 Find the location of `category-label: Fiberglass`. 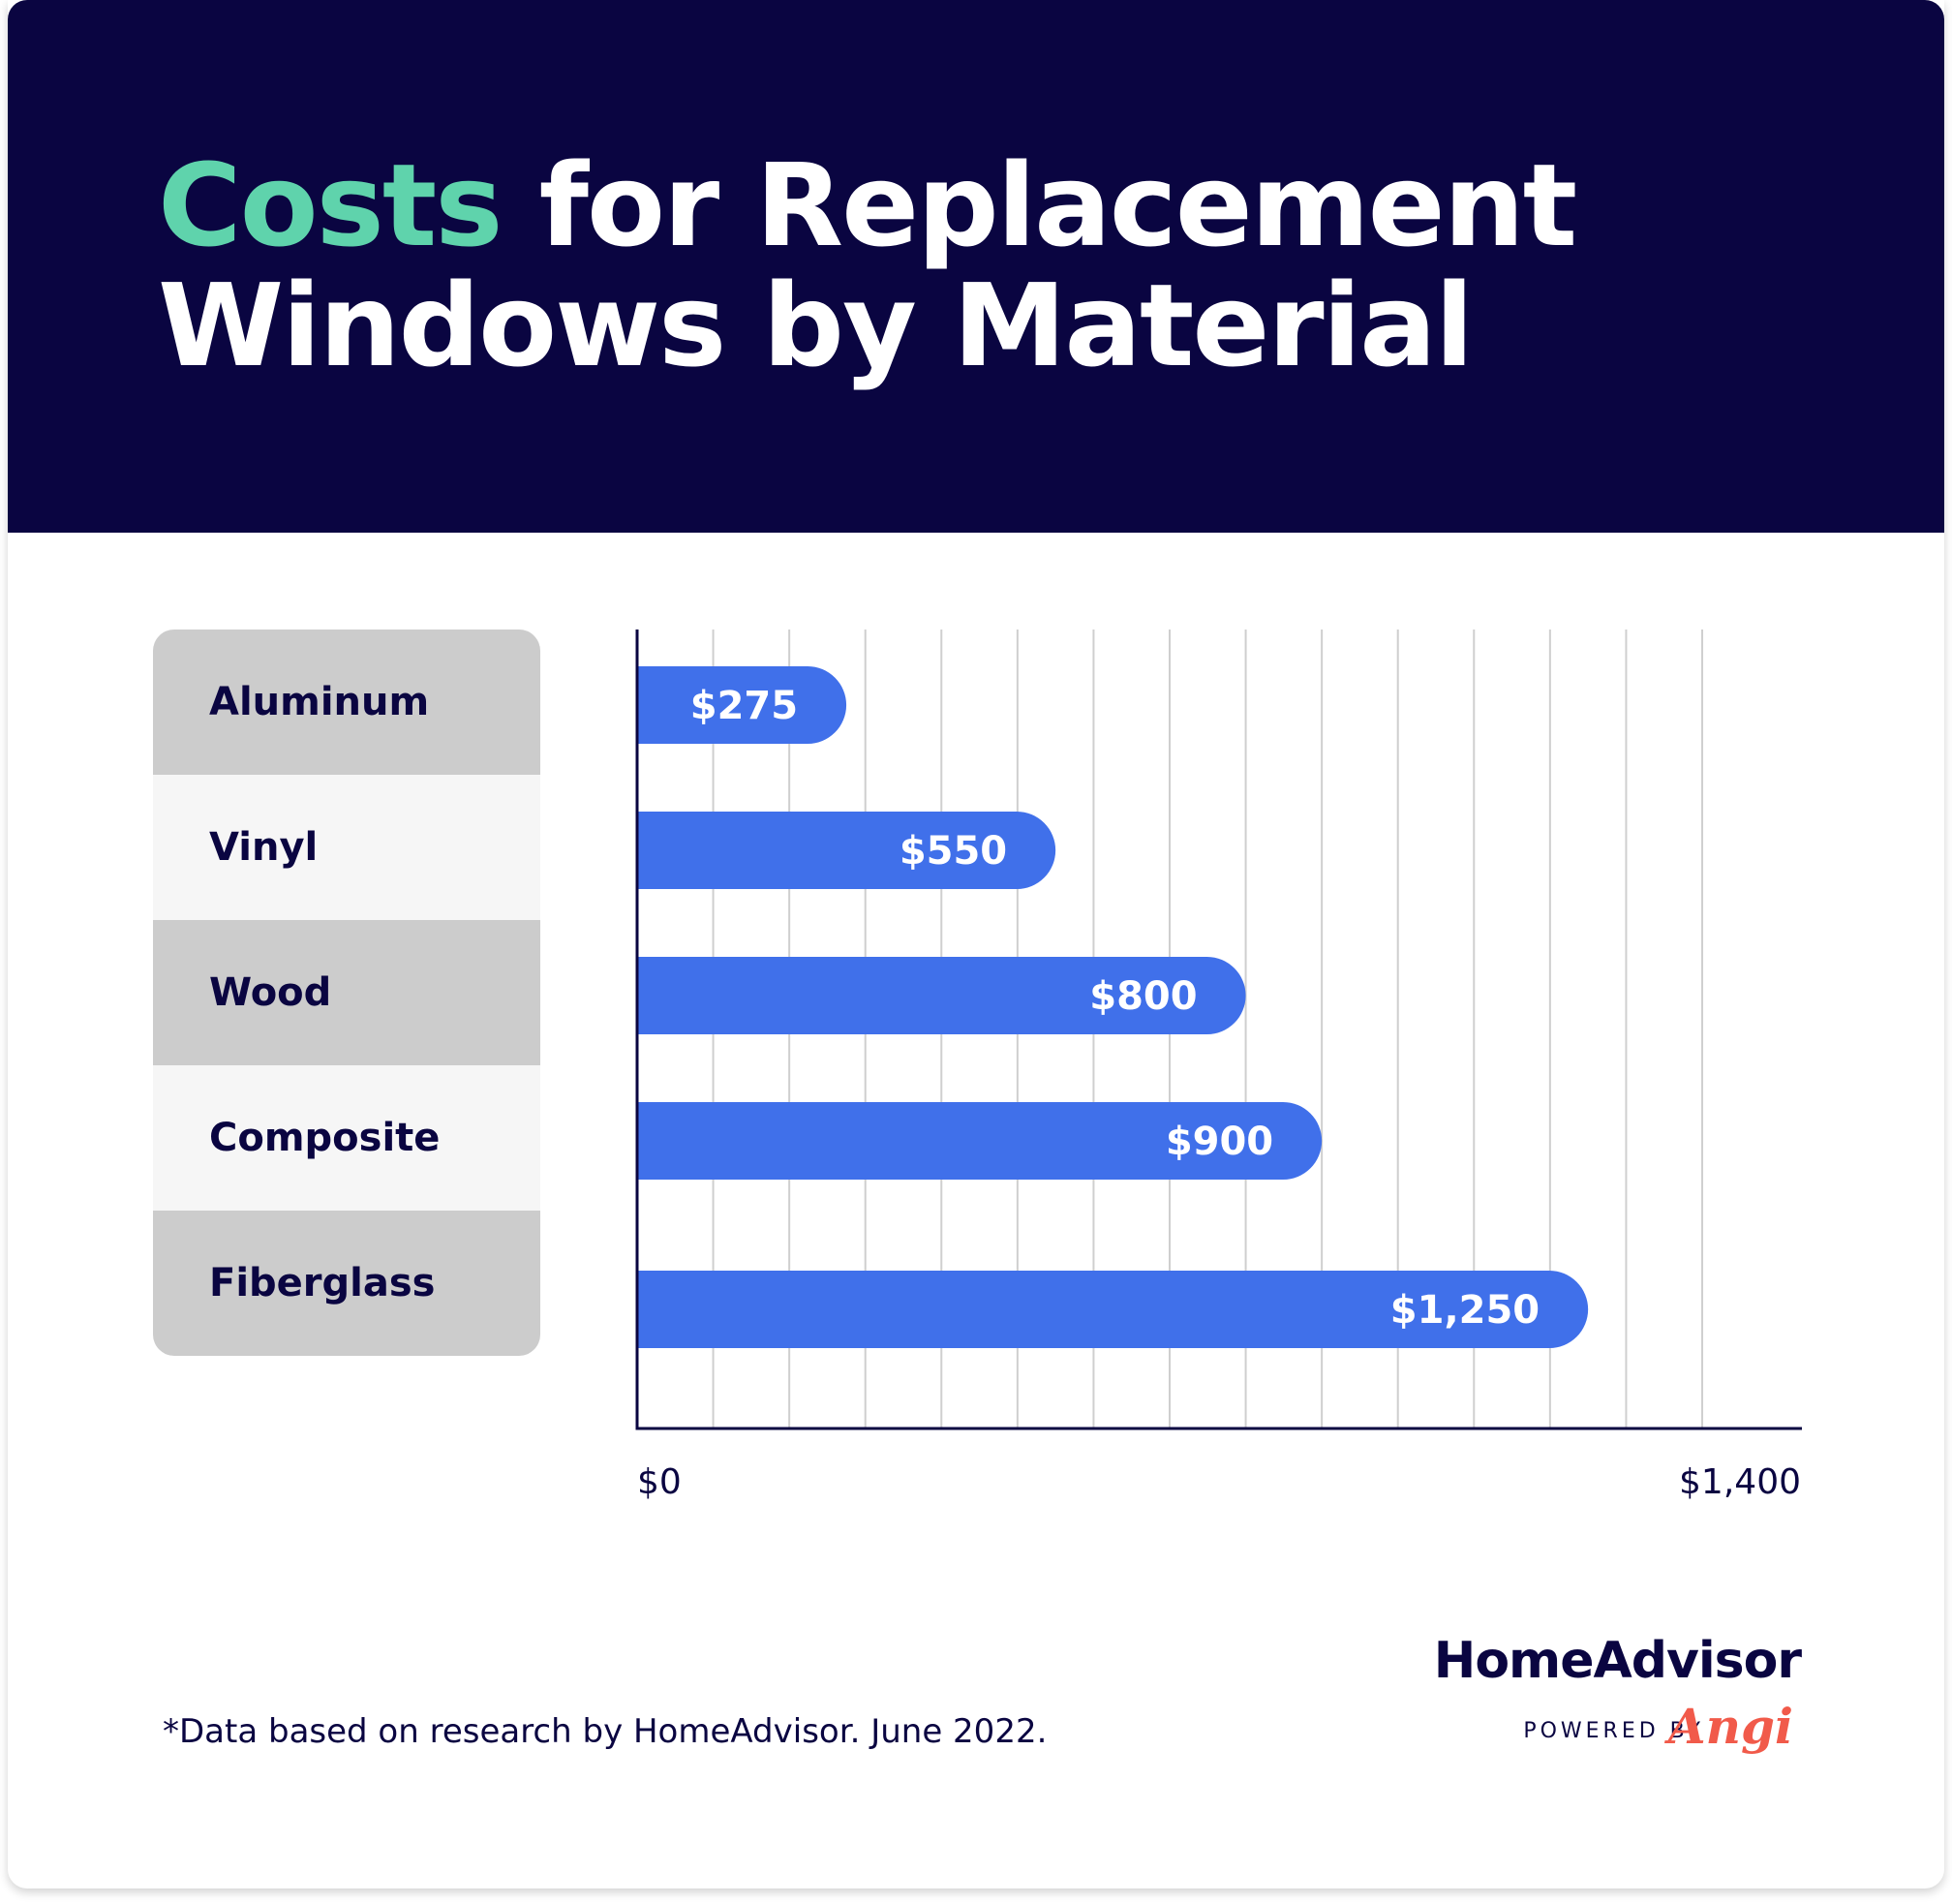

category-label: Fiberglass is located at coordinates (346, 1283).